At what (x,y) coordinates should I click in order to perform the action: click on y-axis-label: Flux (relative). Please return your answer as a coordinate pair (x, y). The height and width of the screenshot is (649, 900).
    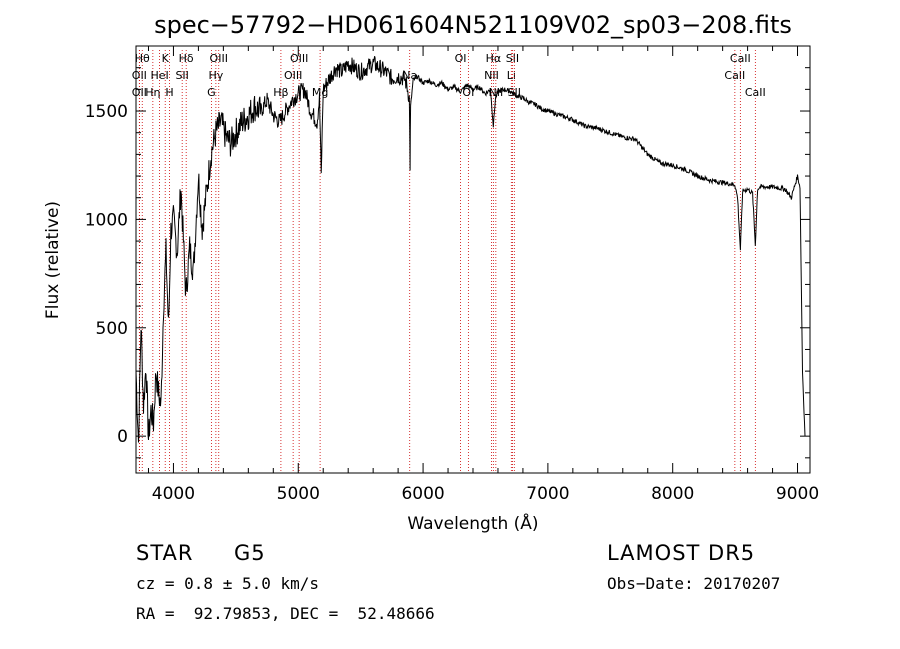
    Looking at the image, I should click on (53, 260).